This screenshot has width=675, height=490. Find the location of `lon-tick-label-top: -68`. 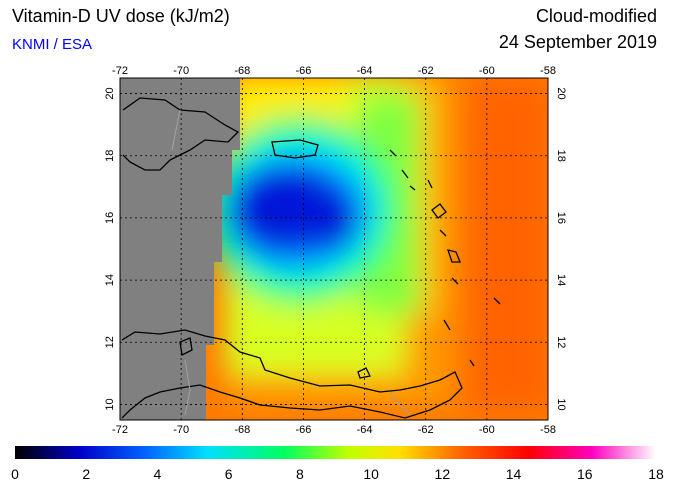

lon-tick-label-top: -68 is located at coordinates (242, 71).